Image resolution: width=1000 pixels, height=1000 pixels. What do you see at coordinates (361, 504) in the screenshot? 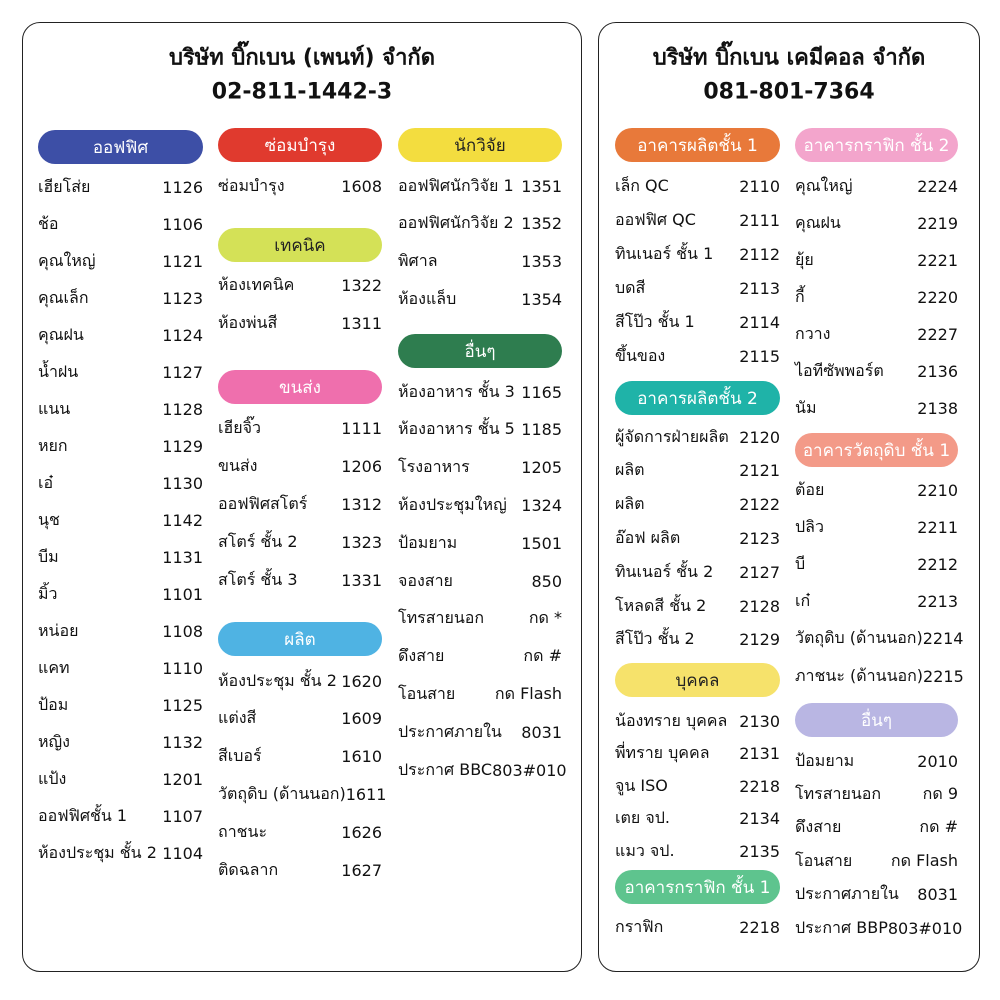
I see `extension: 1312` at bounding box center [361, 504].